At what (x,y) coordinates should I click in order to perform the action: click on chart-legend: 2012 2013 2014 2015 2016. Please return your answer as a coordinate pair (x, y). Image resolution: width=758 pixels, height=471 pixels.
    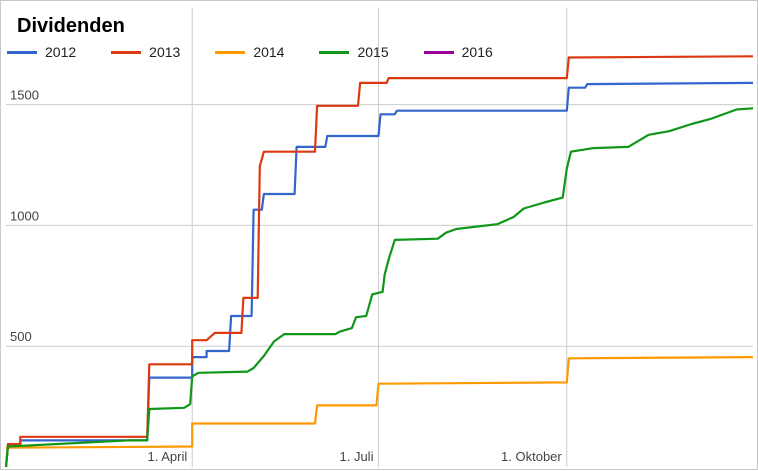
    Looking at the image, I should click on (267, 52).